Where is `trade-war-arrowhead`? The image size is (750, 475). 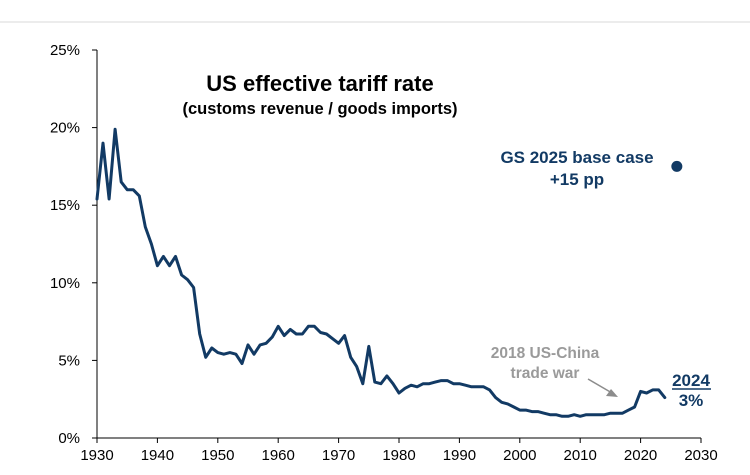 trade-war-arrowhead is located at coordinates (612, 393).